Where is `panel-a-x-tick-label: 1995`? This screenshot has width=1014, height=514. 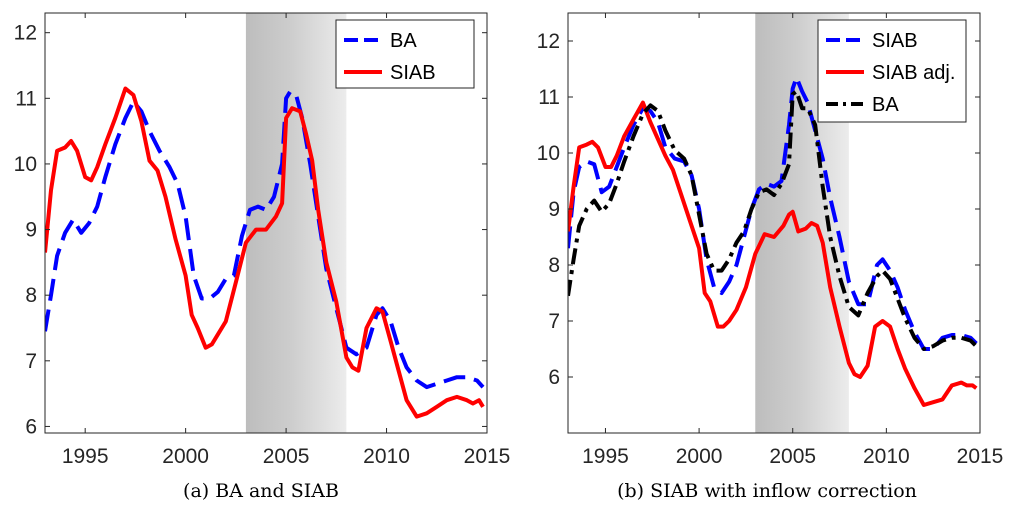
panel-a-x-tick-label: 1995 is located at coordinates (85, 456).